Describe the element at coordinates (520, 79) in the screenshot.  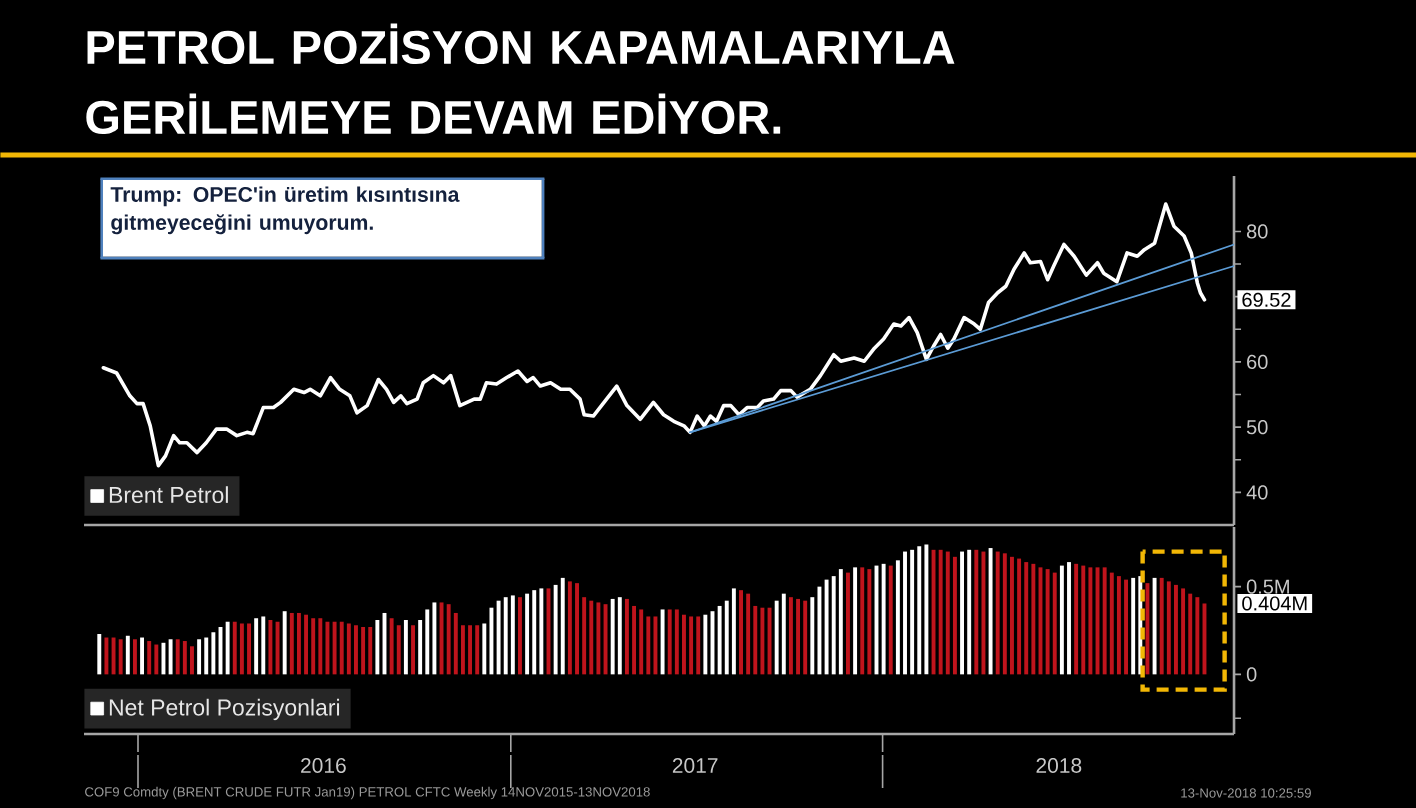
I see `chart-title: PETROL POZİSYON KAPAMALARIYLA GERİLEMEYE DEVAM EDİYOR.` at that location.